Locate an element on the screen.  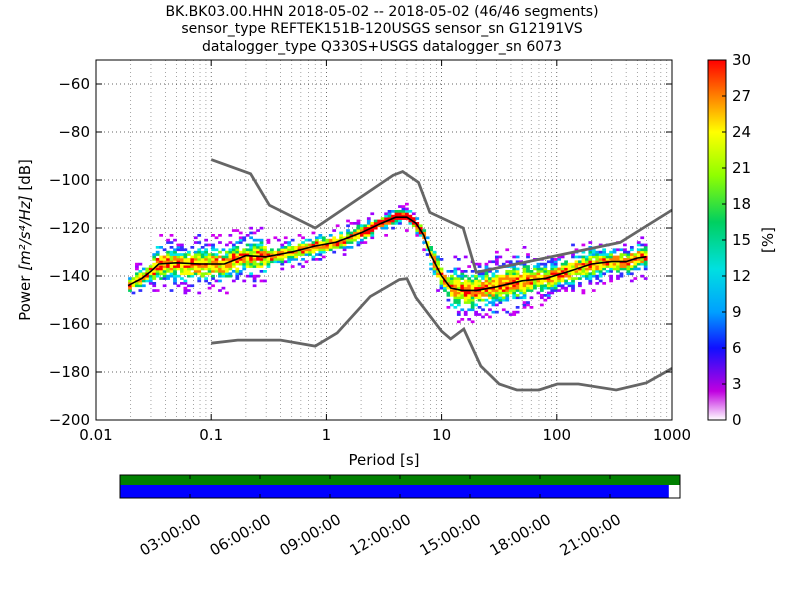
x-axis-label: Period [s] is located at coordinates (383, 460).